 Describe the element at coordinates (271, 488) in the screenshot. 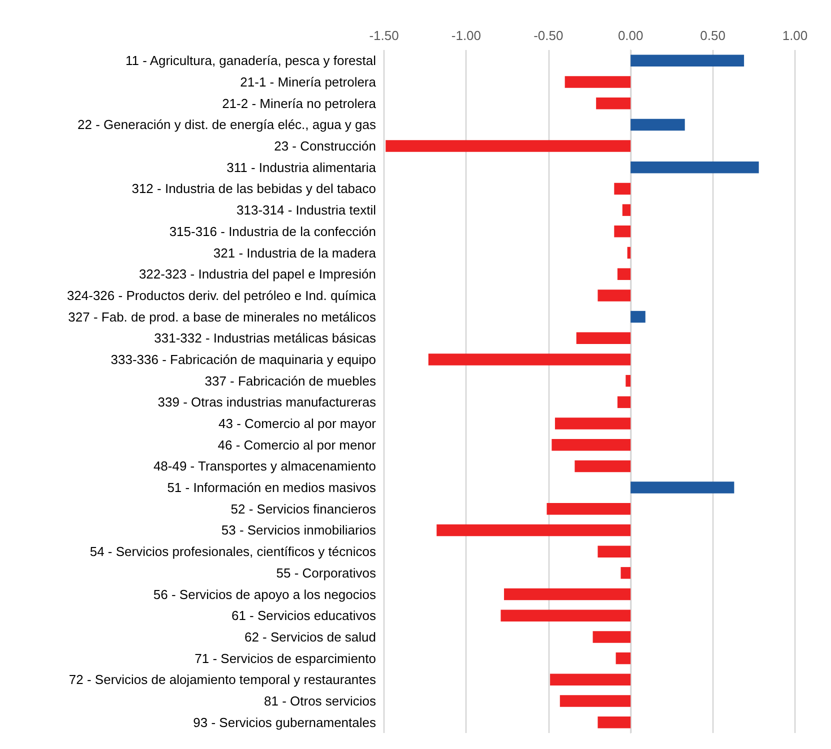

I see `y-tick-label: 51 - Información en medios masivos` at that location.